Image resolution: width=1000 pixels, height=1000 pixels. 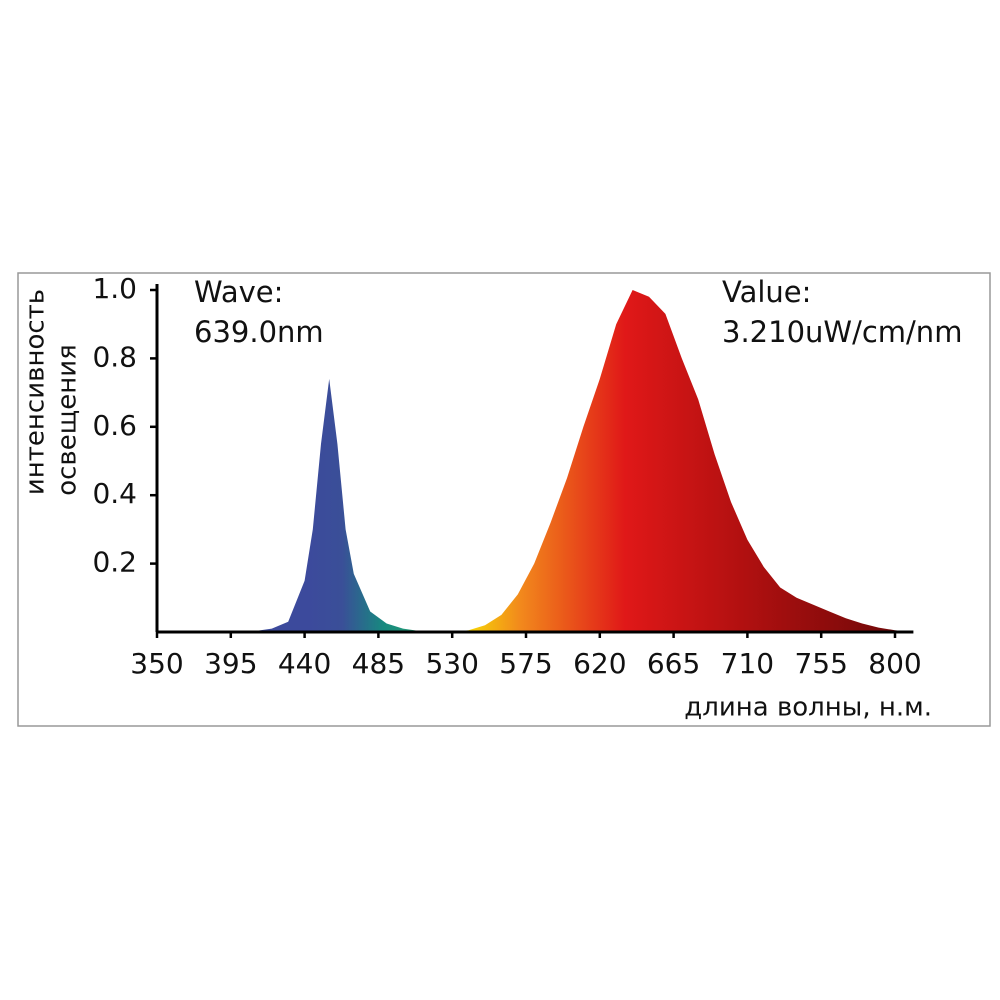 I want to click on x-tick-label: 620, so click(x=599, y=663).